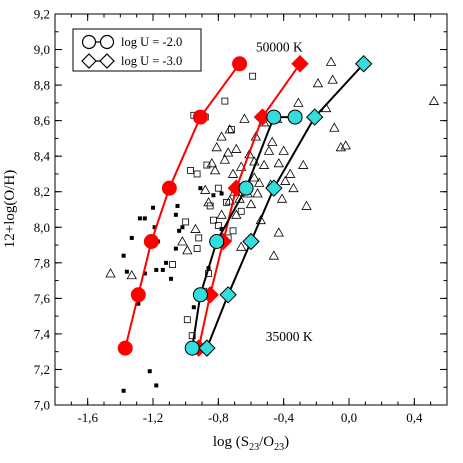  What do you see at coordinates (107, 61) in the screenshot?
I see `legend-marker-diamond` at bounding box center [107, 61].